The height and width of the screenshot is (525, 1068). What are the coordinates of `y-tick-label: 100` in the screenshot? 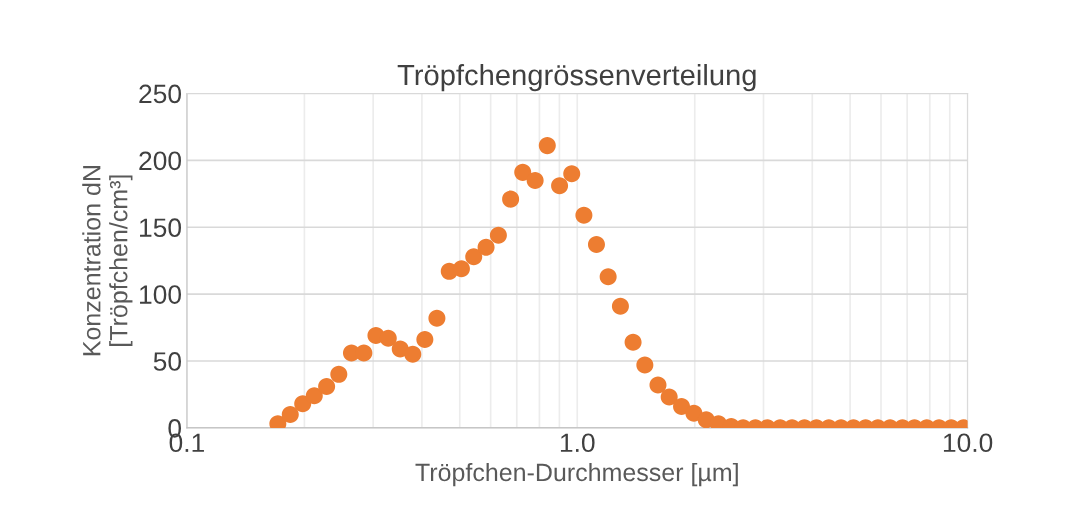 It's located at (161, 294).